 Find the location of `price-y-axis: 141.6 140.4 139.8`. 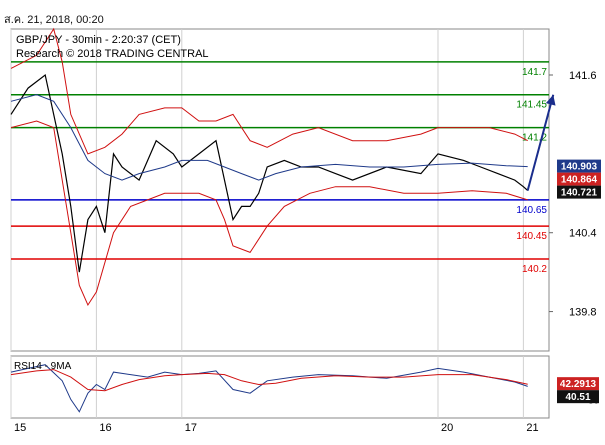

price-y-axis: 141.6 140.4 139.8 is located at coordinates (573, 194).